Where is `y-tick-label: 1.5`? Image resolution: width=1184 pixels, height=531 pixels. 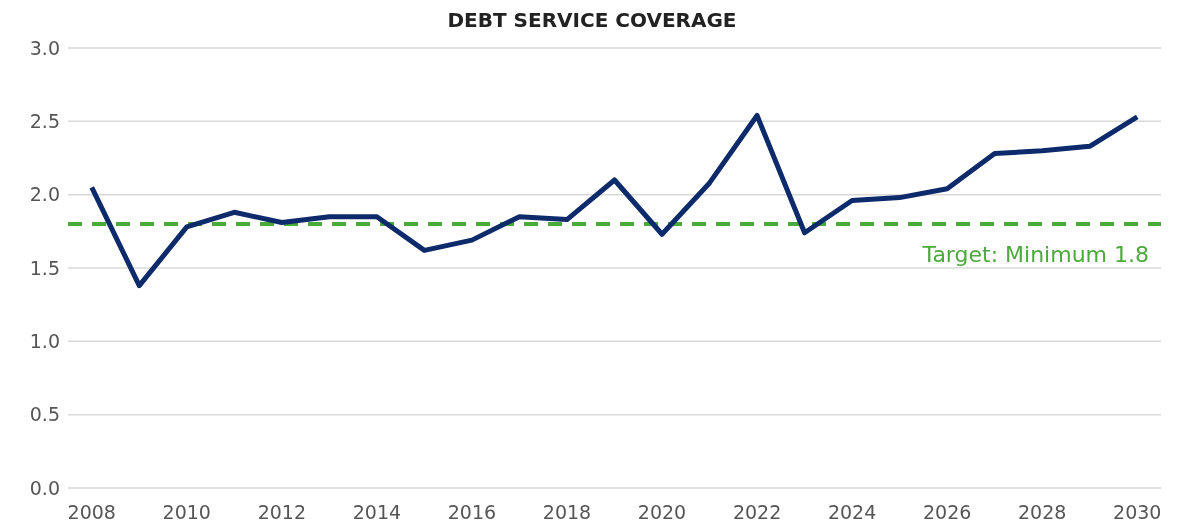
y-tick-label: 1.5 is located at coordinates (44, 267).